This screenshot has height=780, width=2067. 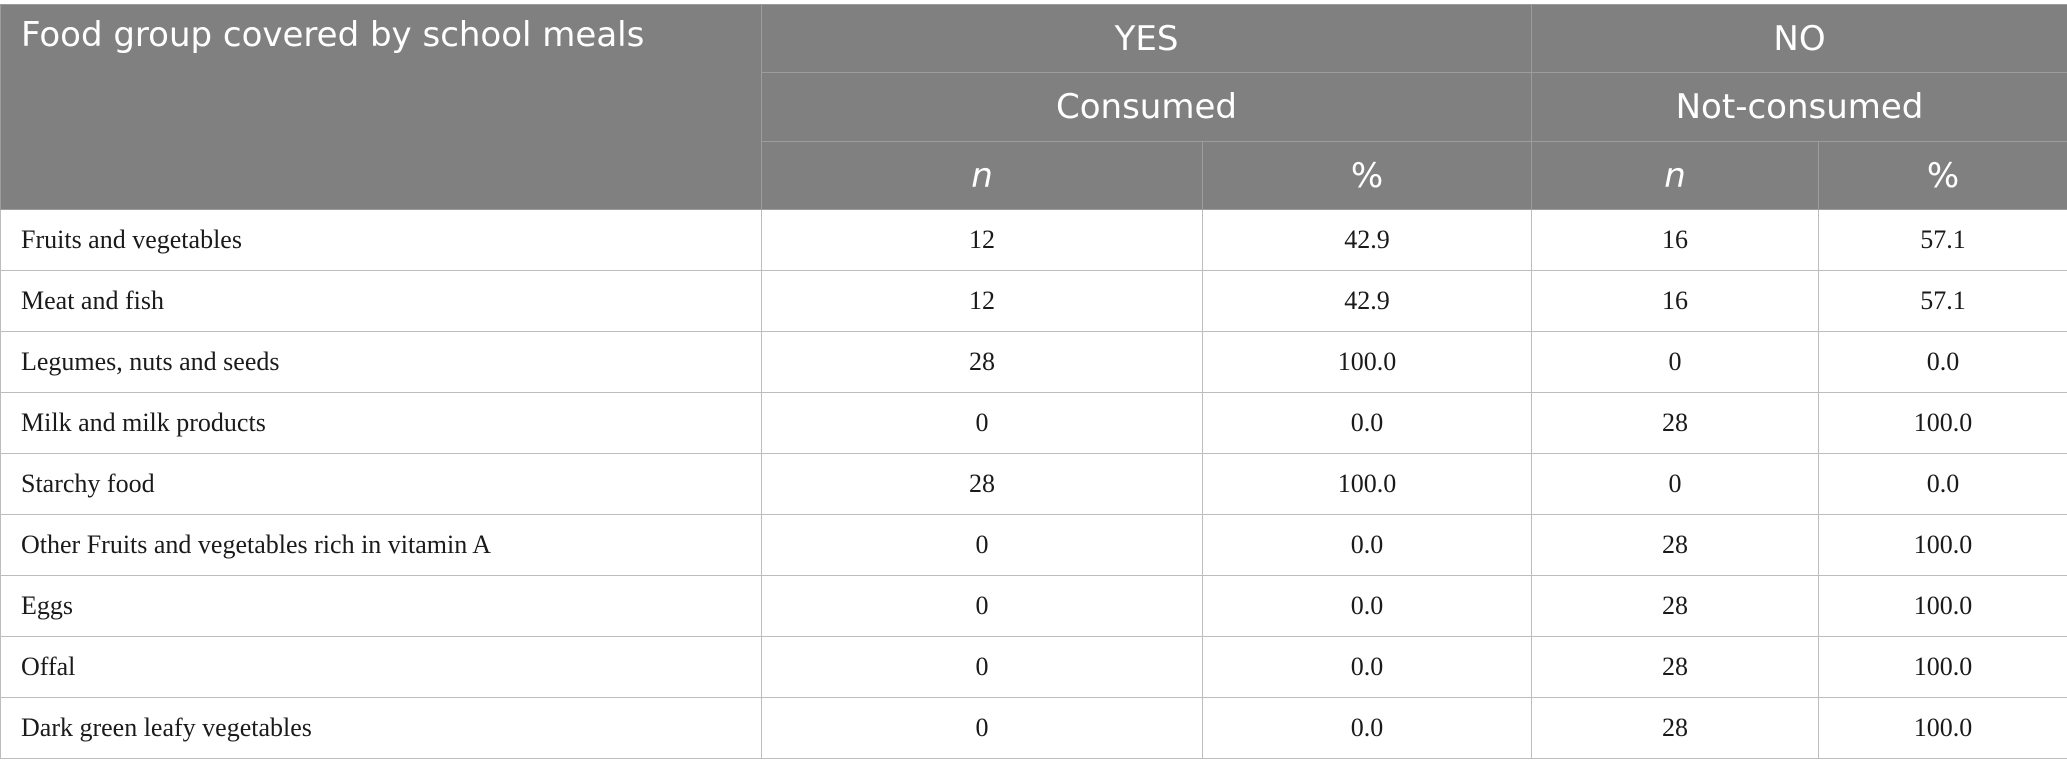 I want to click on header-food-group: Food group covered by school meals, so click(x=381, y=107).